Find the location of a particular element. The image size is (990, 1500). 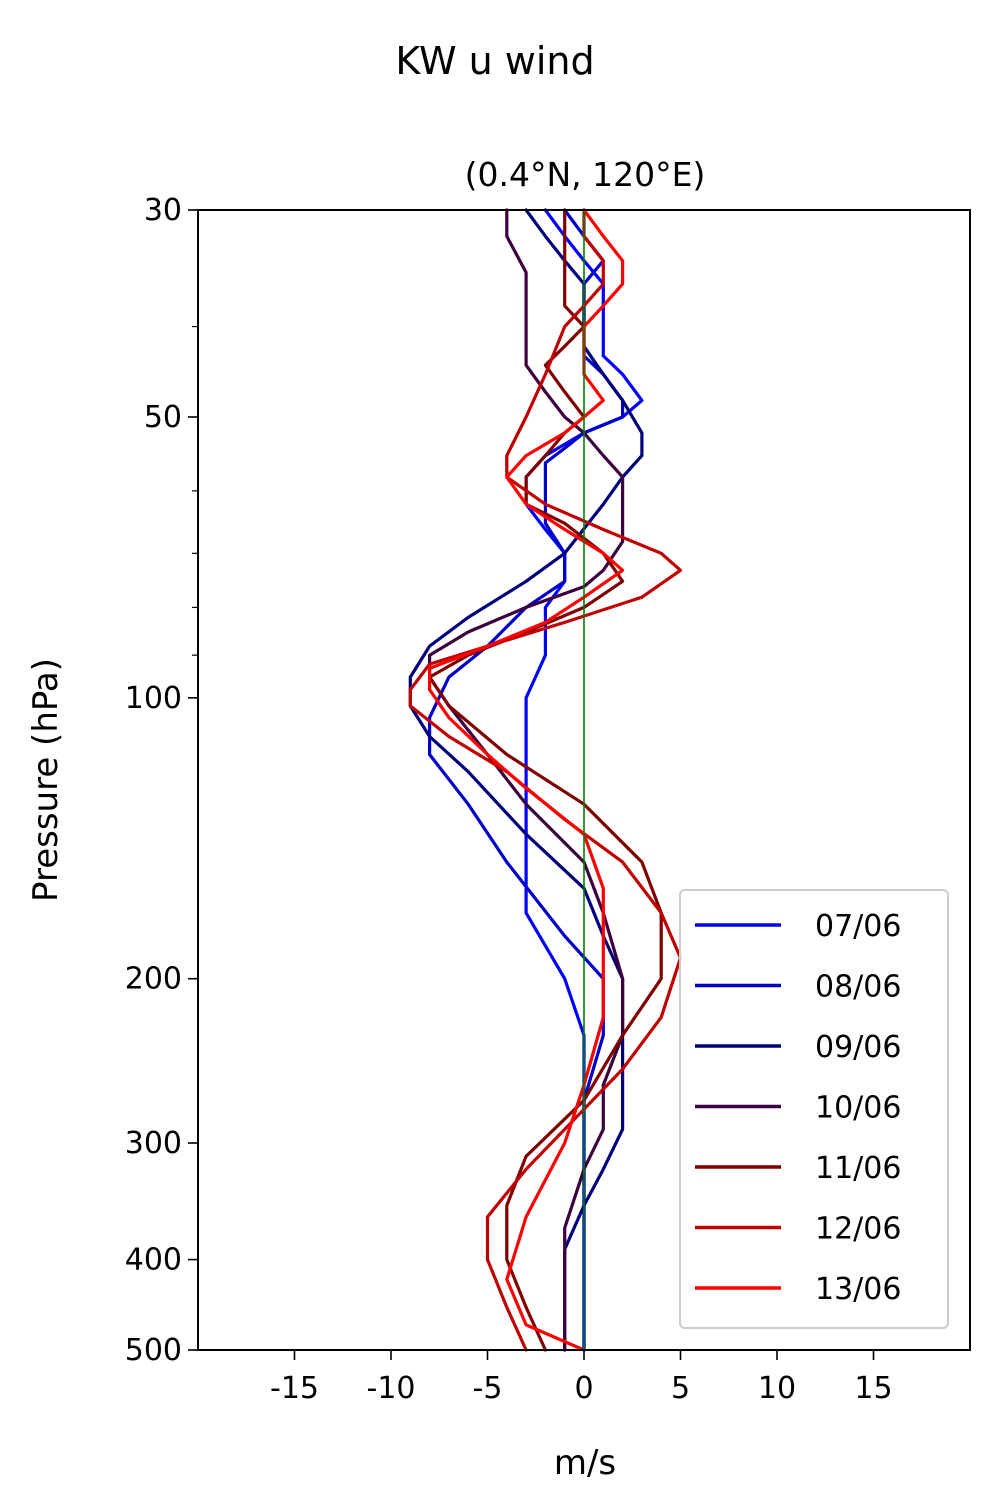

legend-frame is located at coordinates (814, 1109).